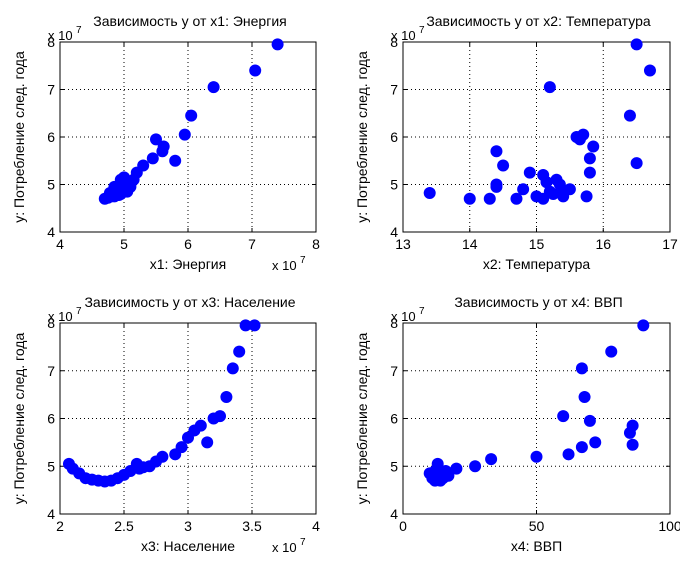  I want to click on x-axis-label: x4: ВВП, so click(536, 546).